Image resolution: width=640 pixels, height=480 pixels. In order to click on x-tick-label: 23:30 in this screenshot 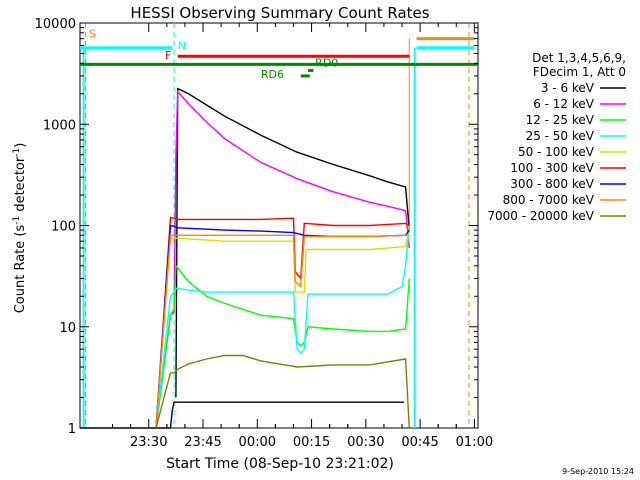, I will do `click(148, 442)`.